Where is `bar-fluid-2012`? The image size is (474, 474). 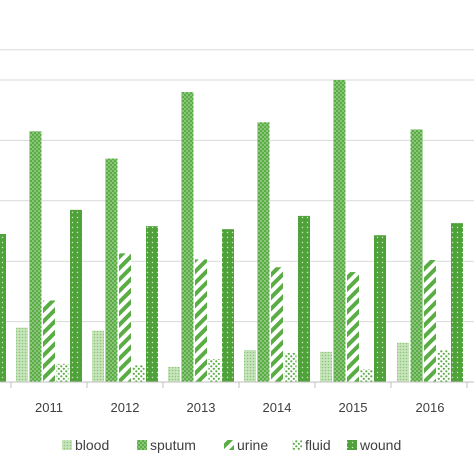
bar-fluid-2012 is located at coordinates (138, 373).